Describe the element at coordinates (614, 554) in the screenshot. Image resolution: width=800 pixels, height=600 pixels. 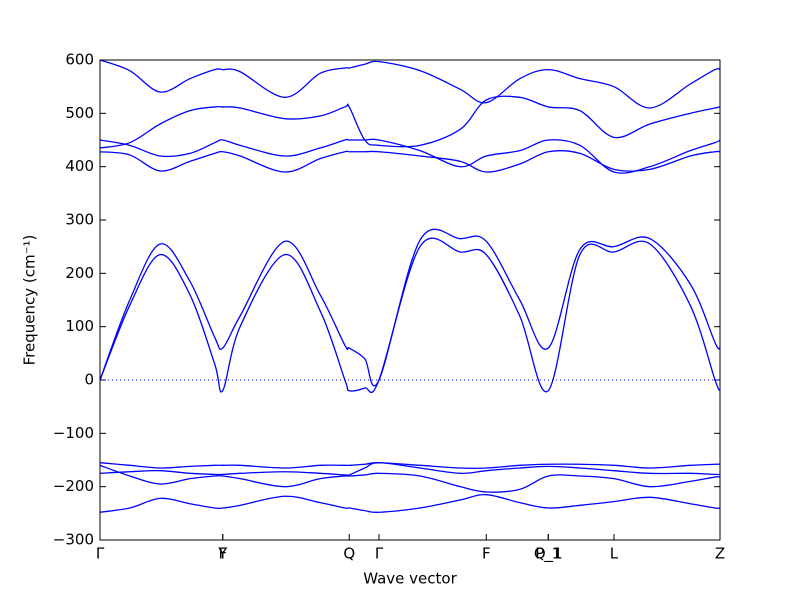
I see `x-tick-label: L` at that location.